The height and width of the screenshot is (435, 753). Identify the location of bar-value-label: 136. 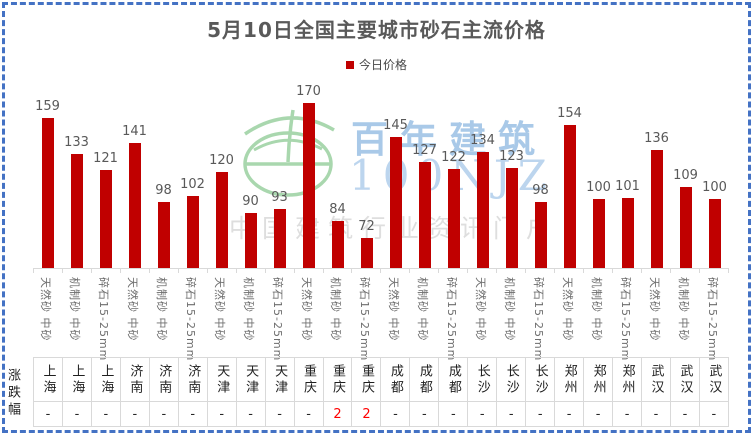
(656, 138).